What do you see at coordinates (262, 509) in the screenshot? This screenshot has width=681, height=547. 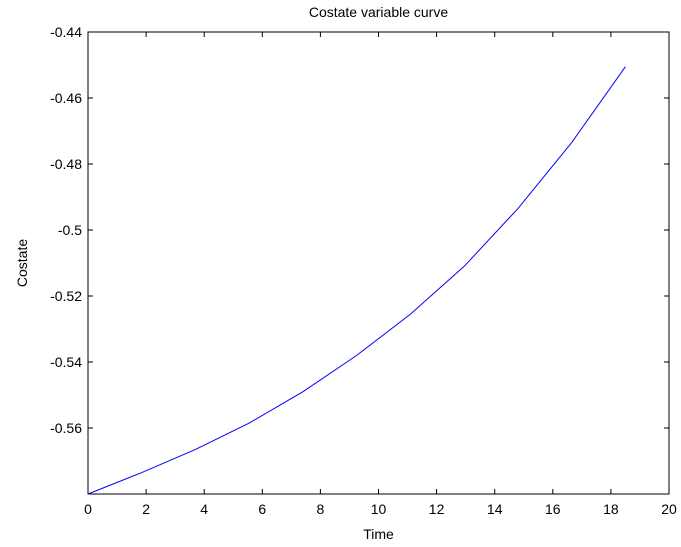 I see `x-tick-label: 6` at bounding box center [262, 509].